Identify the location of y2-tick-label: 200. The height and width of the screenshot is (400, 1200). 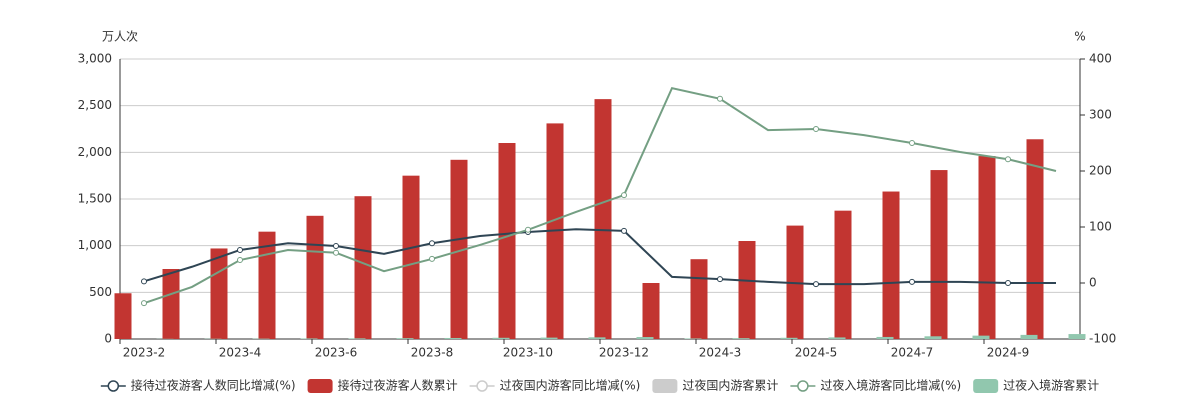
(1100, 171).